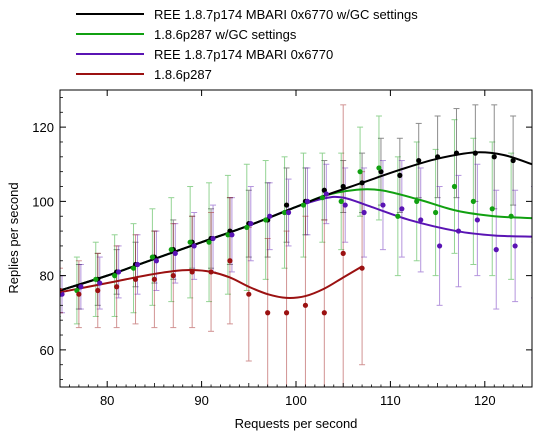 Image resolution: width=537 pixels, height=437 pixels. What do you see at coordinates (390, 400) in the screenshot?
I see `x-tick-label: 110` at bounding box center [390, 400].